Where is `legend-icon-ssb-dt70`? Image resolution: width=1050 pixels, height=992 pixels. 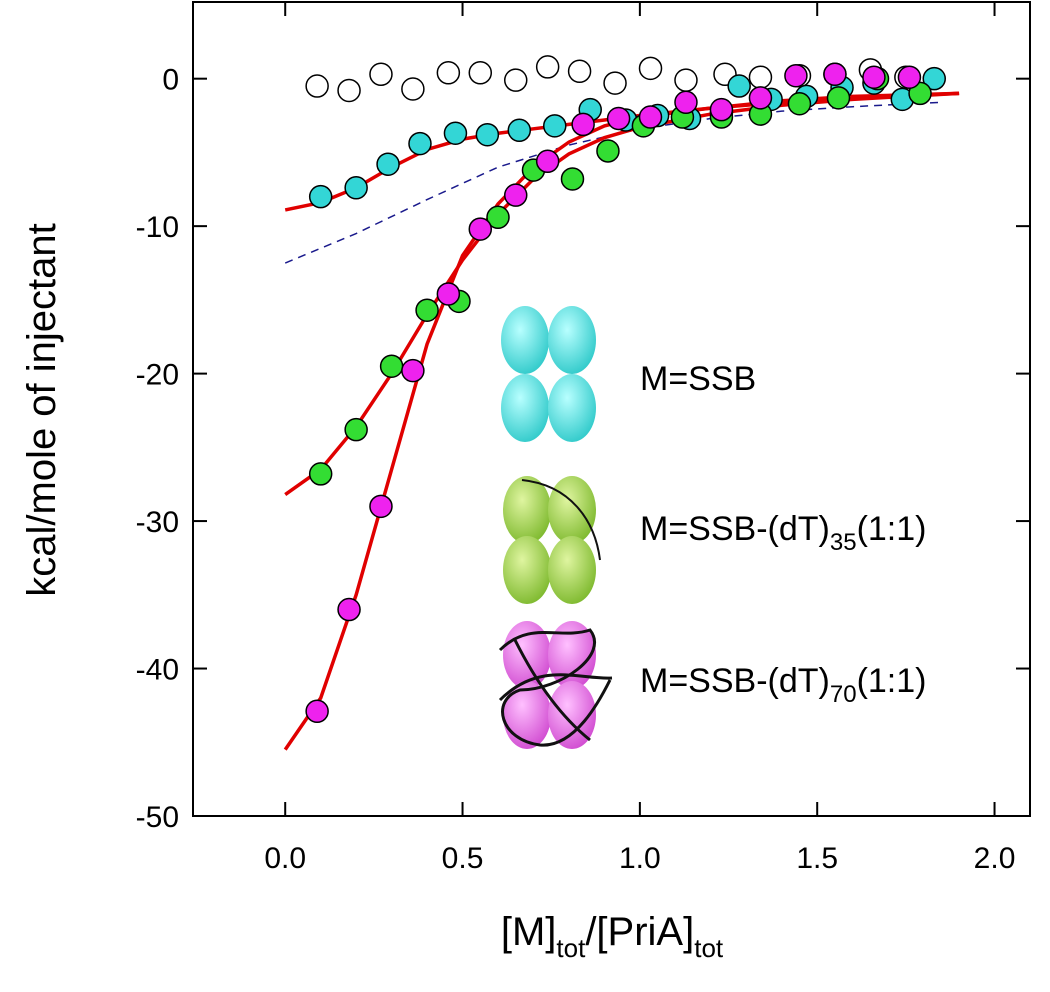 legend-icon-ssb-dt70 is located at coordinates (555, 685).